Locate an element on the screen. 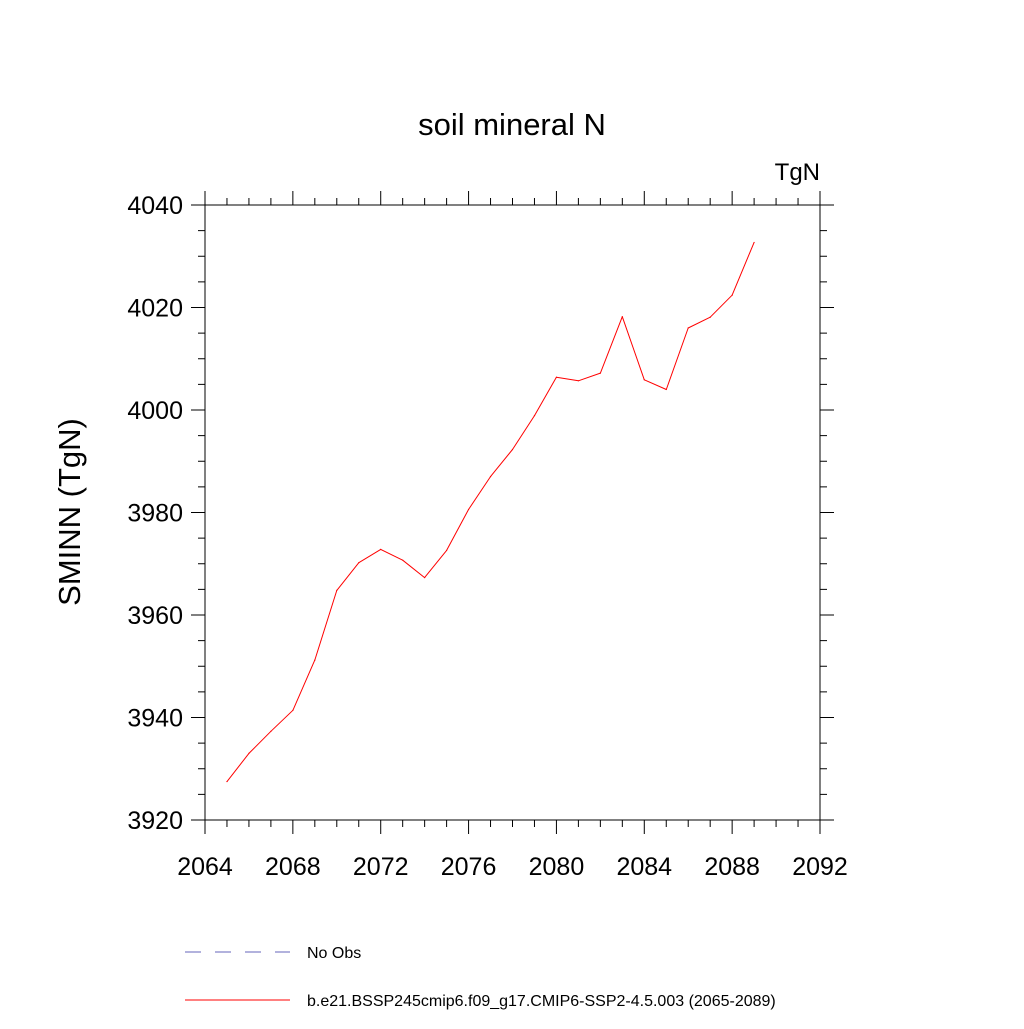 Image resolution: width=1024 pixels, height=1029 pixels. y-tick-label: 4040 is located at coordinates (155, 206).